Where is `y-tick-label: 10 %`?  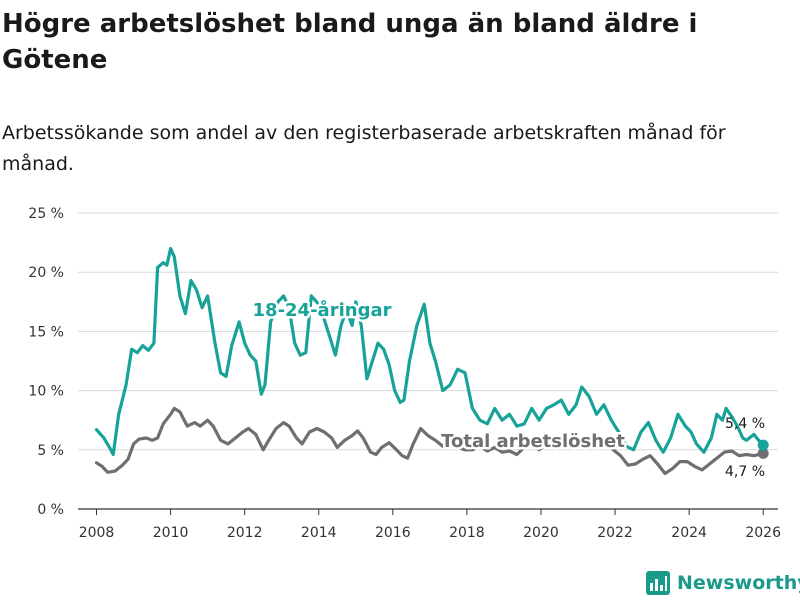
y-tick-label: 10 % is located at coordinates (46, 392).